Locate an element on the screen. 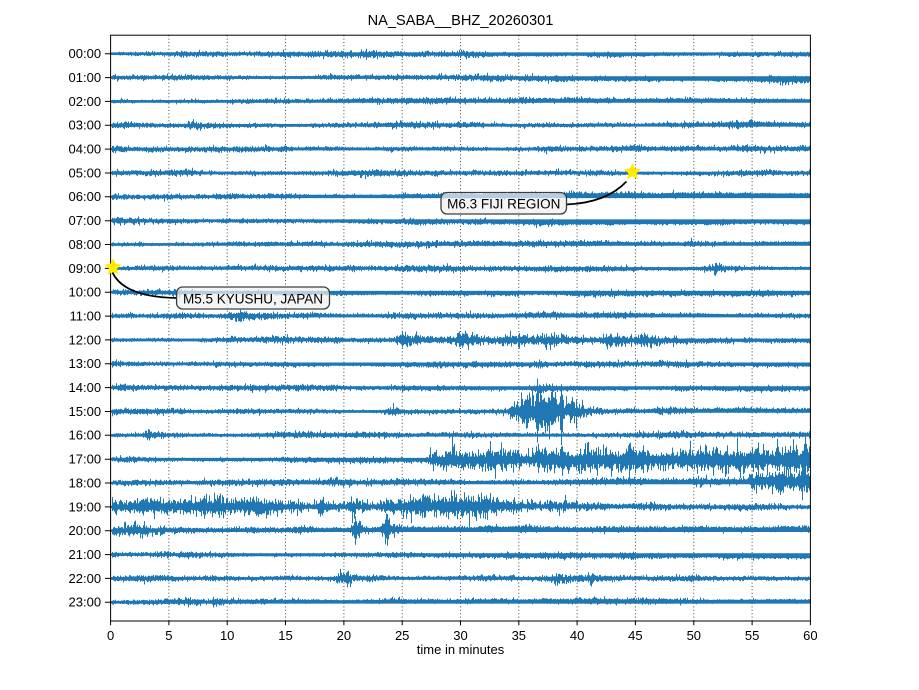  svg-text: 00:00 is located at coordinates (85, 53).